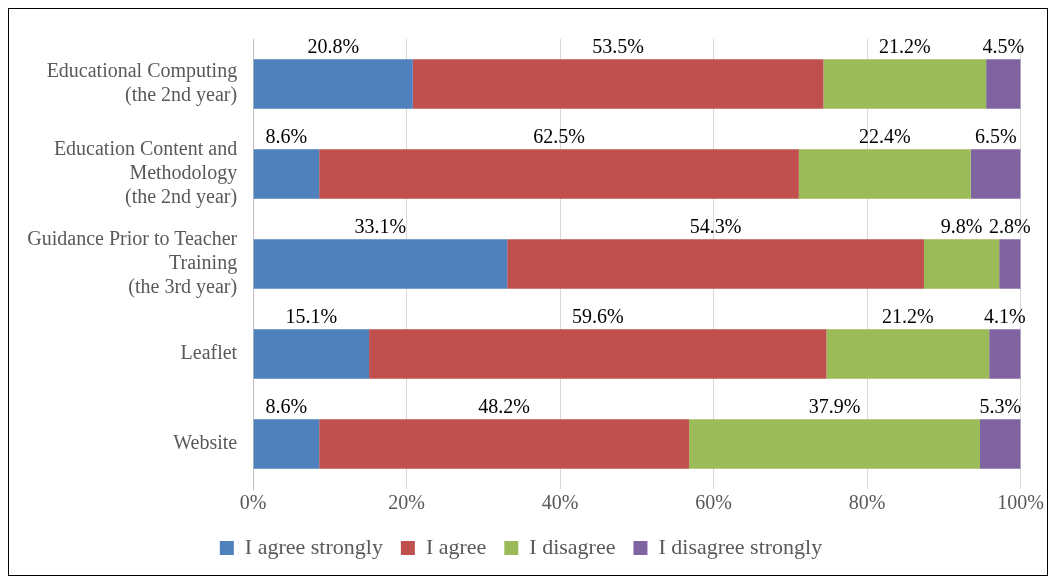  Describe the element at coordinates (884, 135) in the screenshot. I see `data-label: 22.4%` at that location.